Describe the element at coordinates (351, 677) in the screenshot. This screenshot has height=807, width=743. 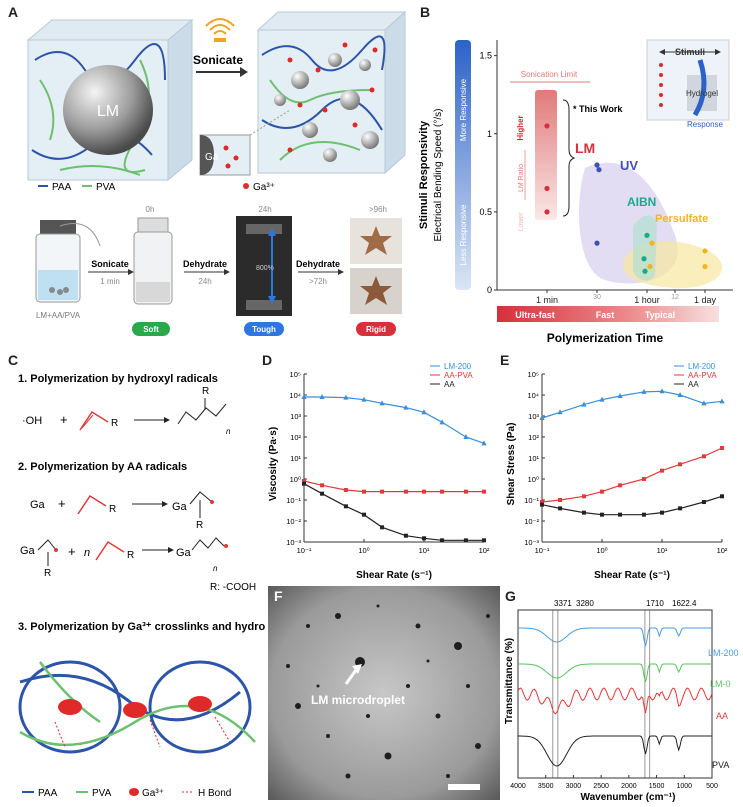
I see `droplet-arrow` at that location.